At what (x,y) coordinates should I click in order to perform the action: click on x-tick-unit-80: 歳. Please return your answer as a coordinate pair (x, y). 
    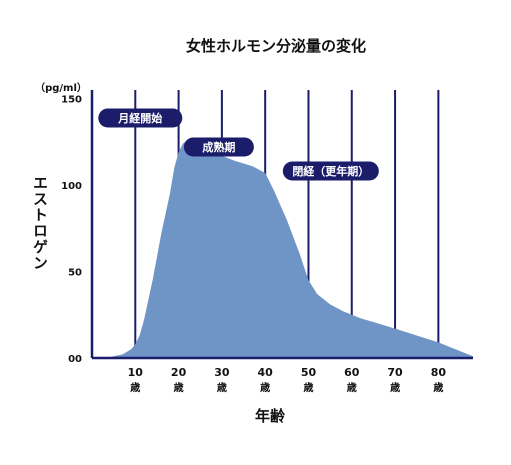
    Looking at the image, I should click on (438, 387).